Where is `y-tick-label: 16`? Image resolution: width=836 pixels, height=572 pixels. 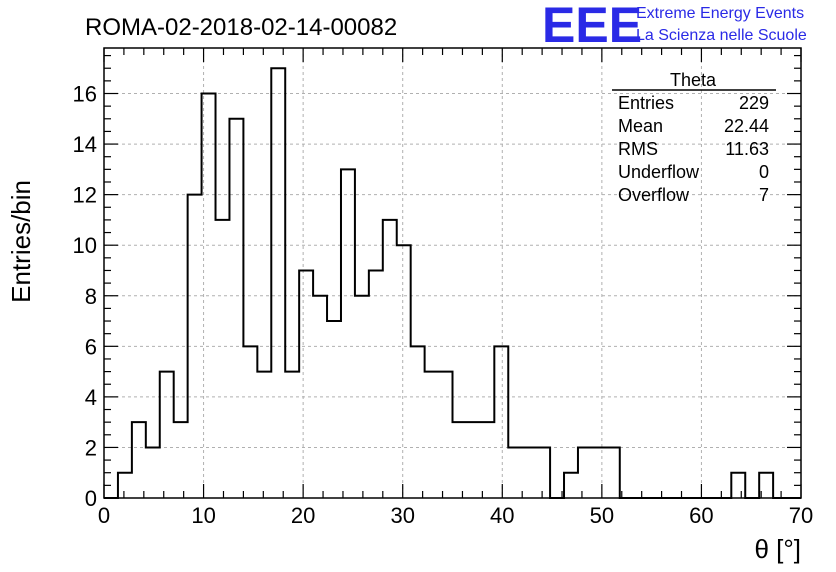 y-tick-label: 16 is located at coordinates (85, 94).